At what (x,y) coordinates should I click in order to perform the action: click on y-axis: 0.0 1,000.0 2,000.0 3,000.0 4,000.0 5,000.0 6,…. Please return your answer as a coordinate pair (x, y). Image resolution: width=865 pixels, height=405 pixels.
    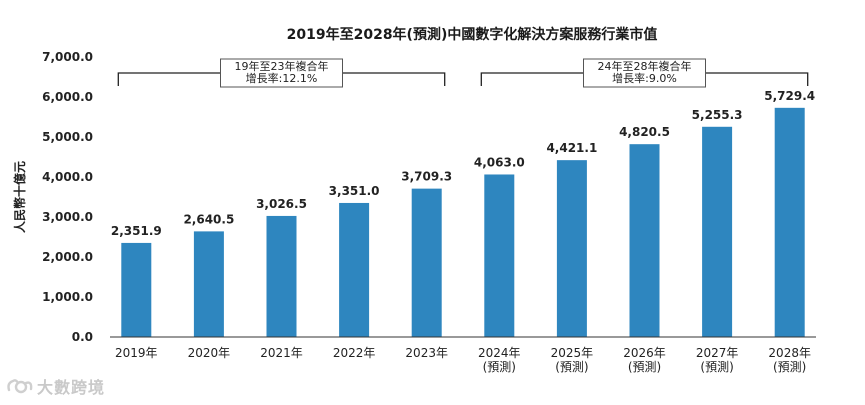
    Looking at the image, I should click on (67, 197).